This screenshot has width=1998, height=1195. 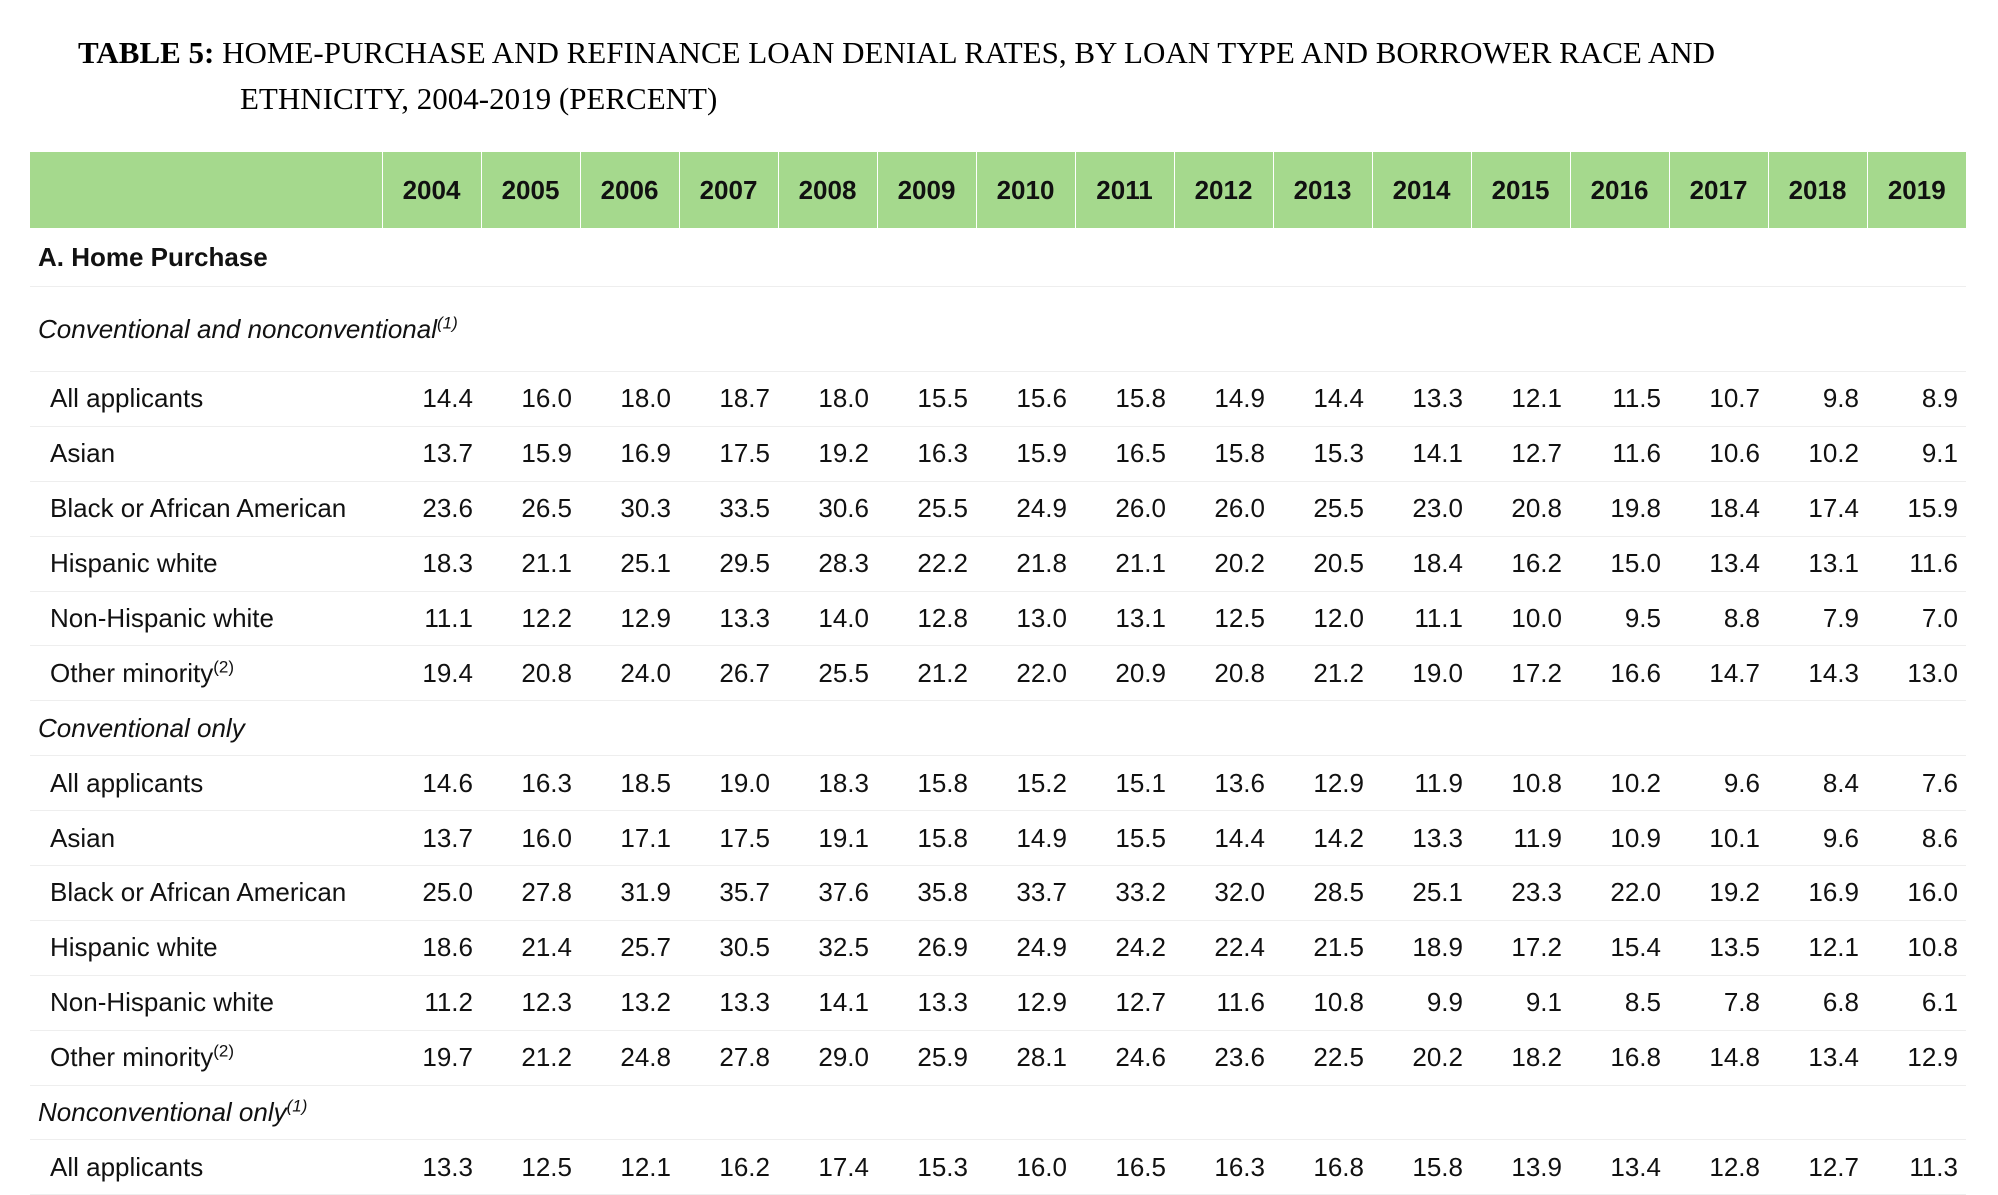 I want to click on rate-cell: 16.5, so click(x=1124, y=1167).